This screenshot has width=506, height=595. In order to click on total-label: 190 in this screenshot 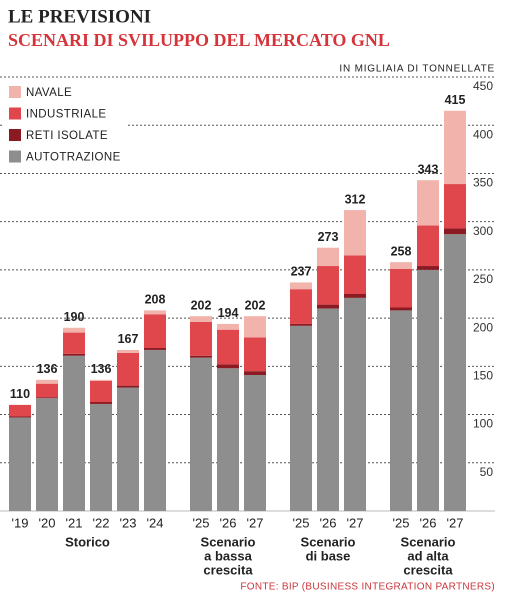, I will do `click(74, 317)`.